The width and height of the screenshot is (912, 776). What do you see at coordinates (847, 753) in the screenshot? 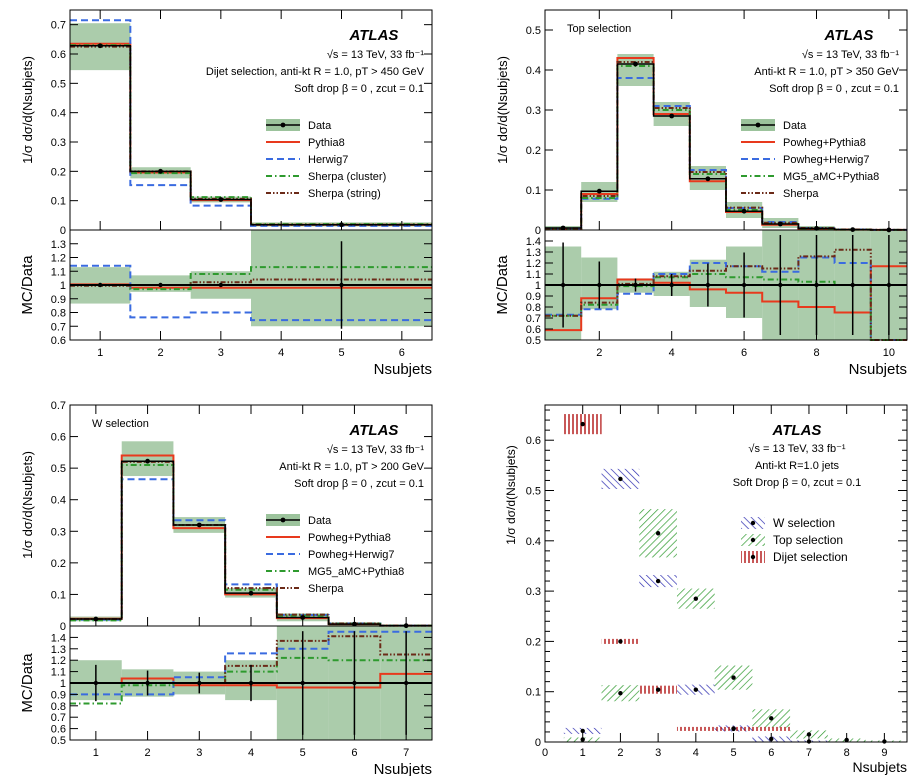
I see `x-tick-label: 8` at bounding box center [847, 753].